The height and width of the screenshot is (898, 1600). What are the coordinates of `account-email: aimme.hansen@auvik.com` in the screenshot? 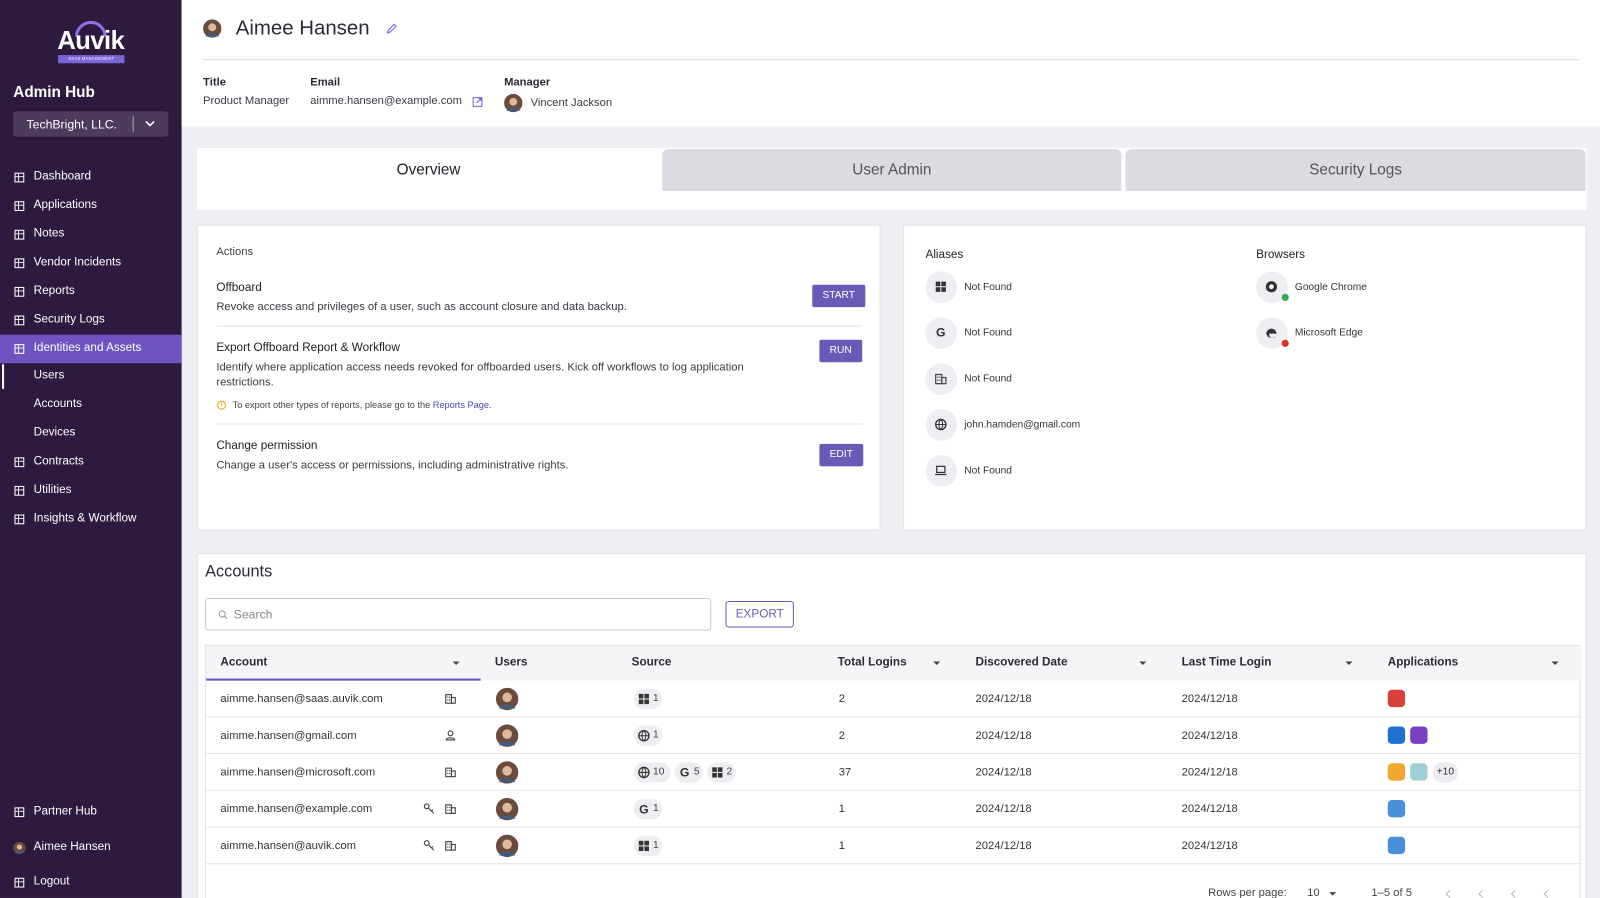 It's located at (288, 846).